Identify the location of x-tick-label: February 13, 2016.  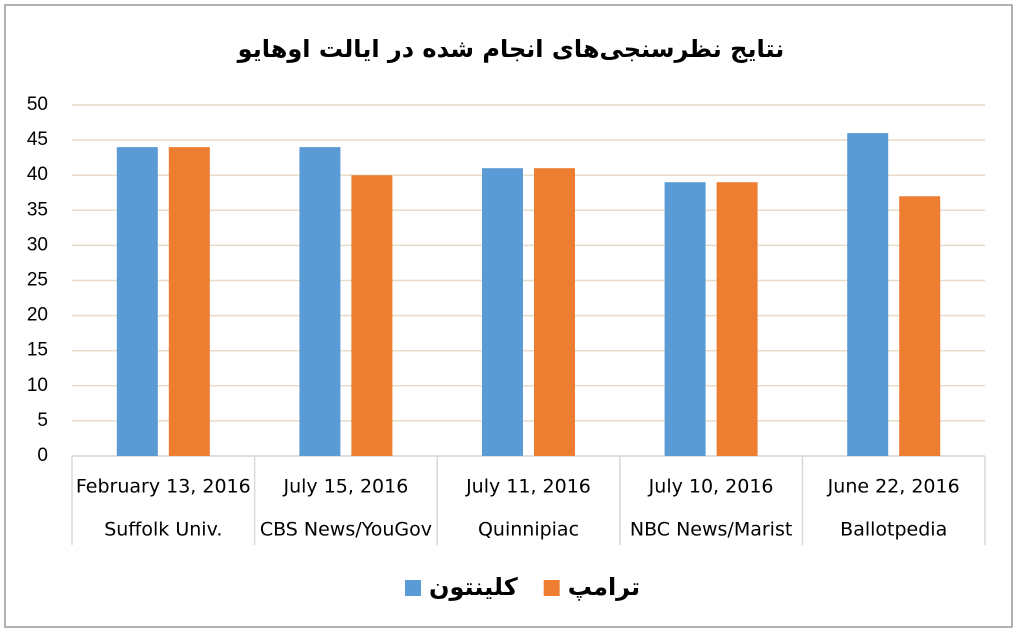
(163, 487).